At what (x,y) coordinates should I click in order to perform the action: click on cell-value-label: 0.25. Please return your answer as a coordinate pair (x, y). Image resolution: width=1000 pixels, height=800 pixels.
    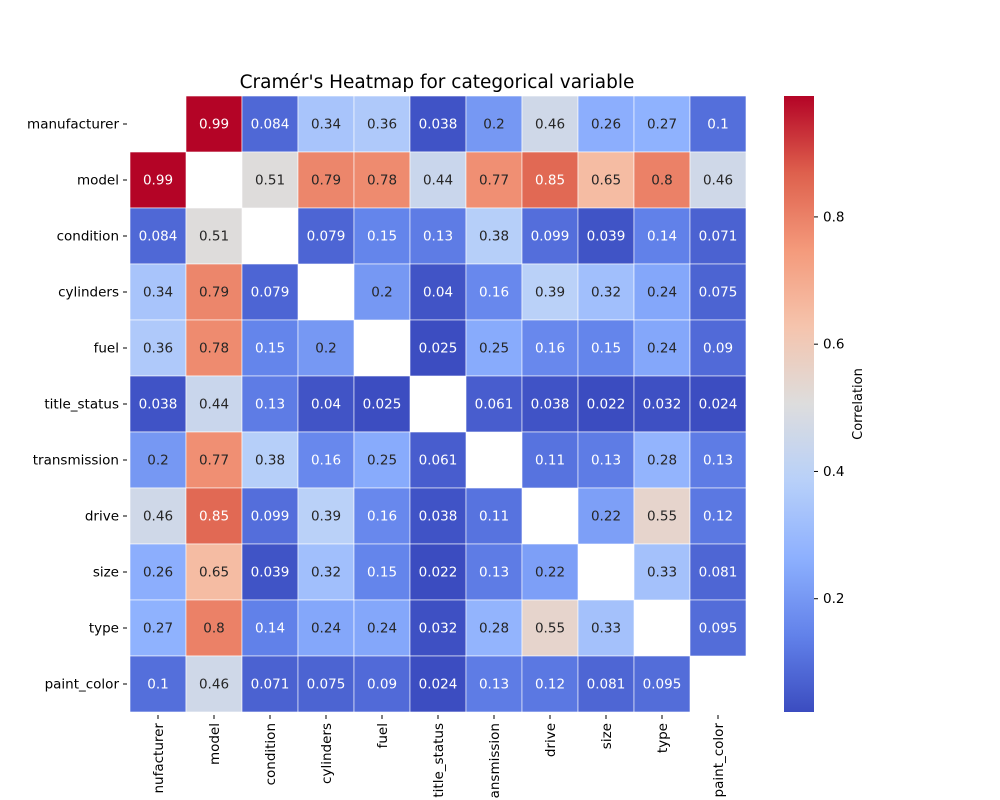
    Looking at the image, I should click on (494, 349).